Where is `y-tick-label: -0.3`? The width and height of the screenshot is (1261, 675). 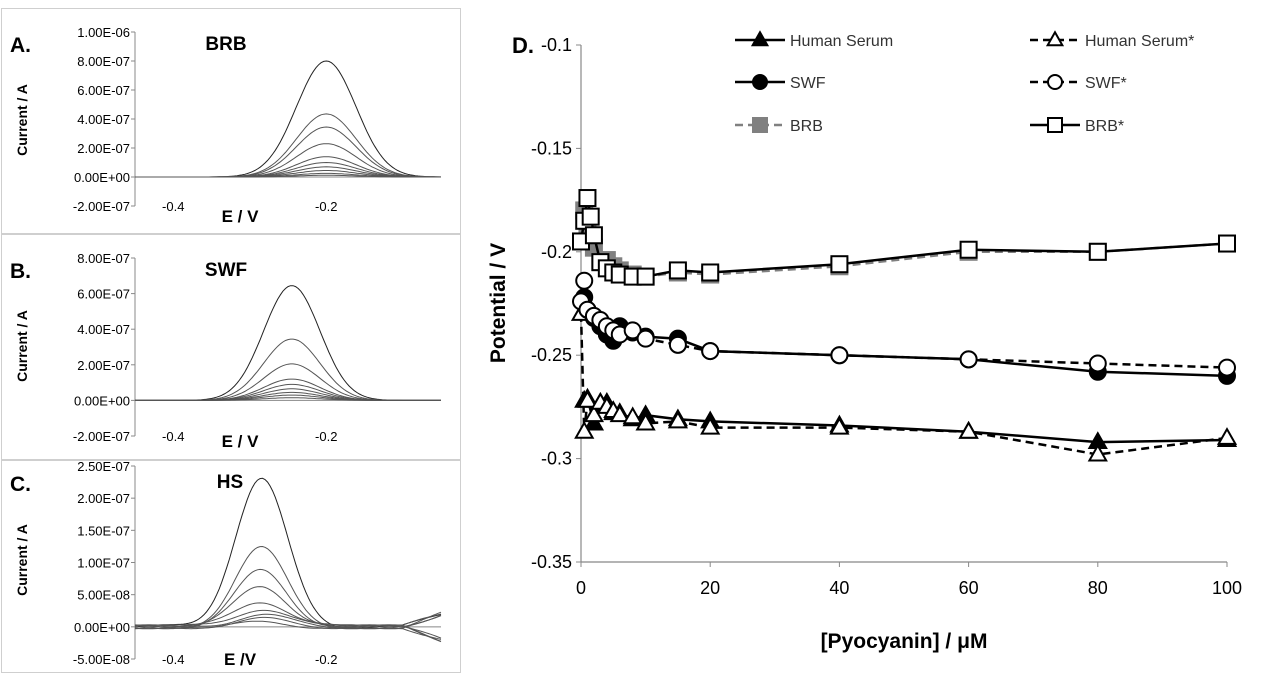 y-tick-label: -0.3 is located at coordinates (556, 459).